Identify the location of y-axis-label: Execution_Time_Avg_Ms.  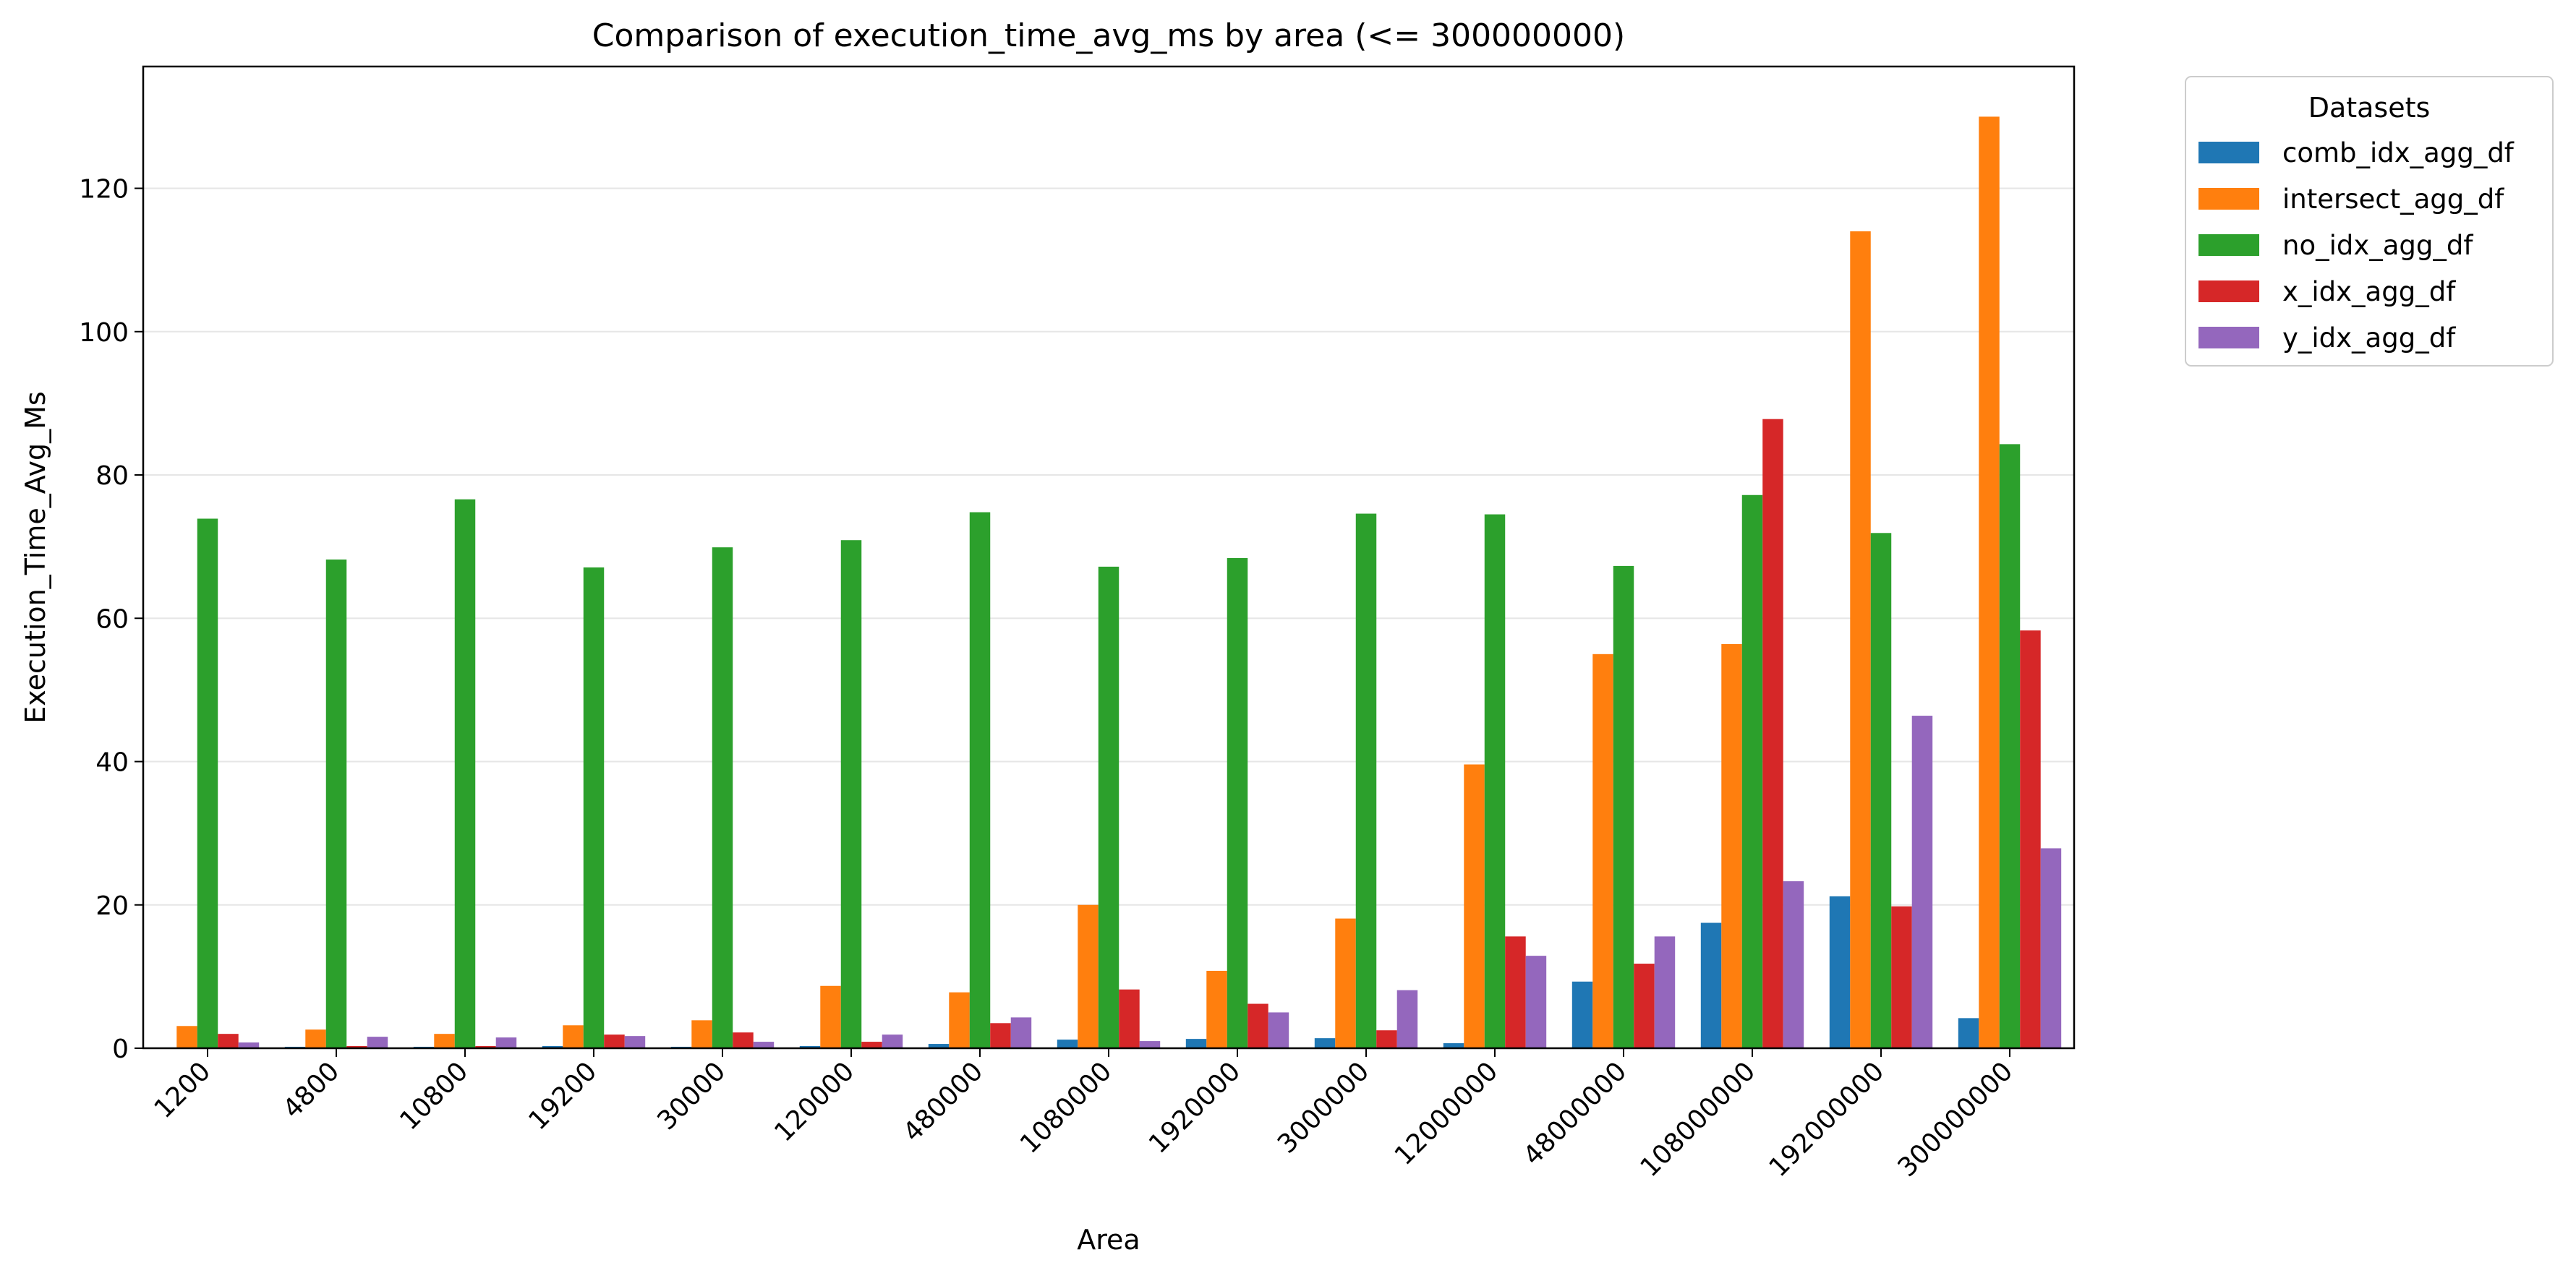
(35, 557).